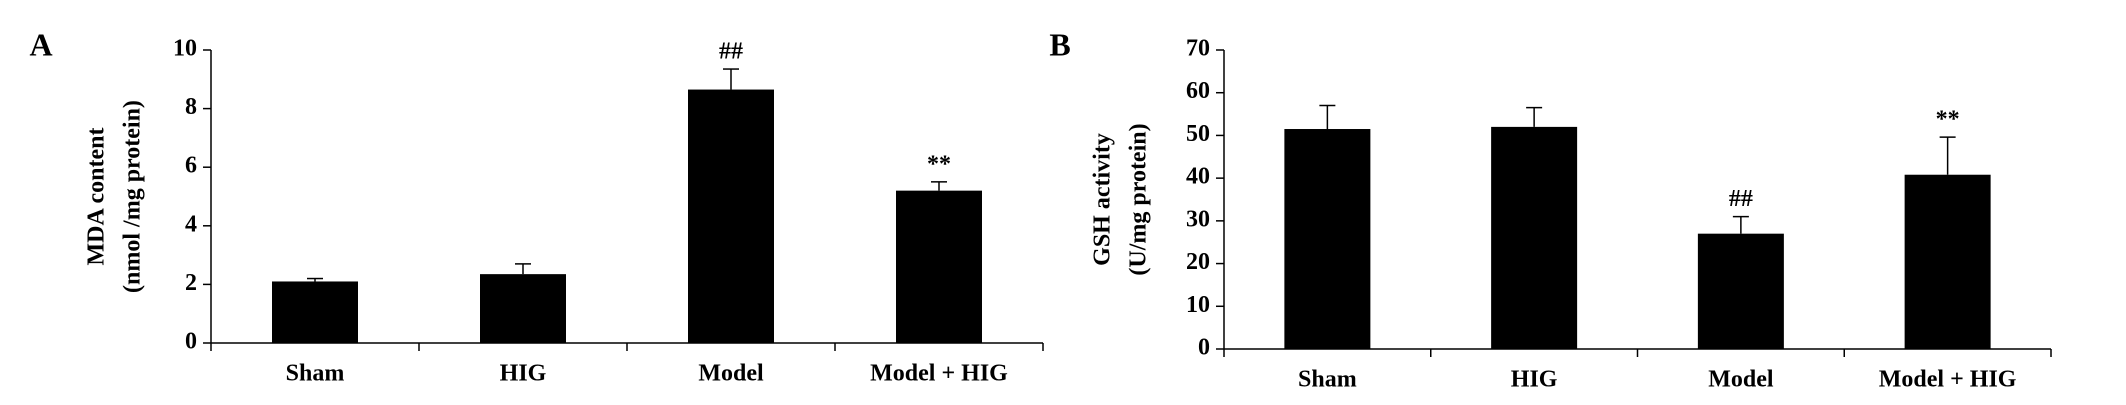  I want to click on y-tick-label: 6, so click(191, 166).